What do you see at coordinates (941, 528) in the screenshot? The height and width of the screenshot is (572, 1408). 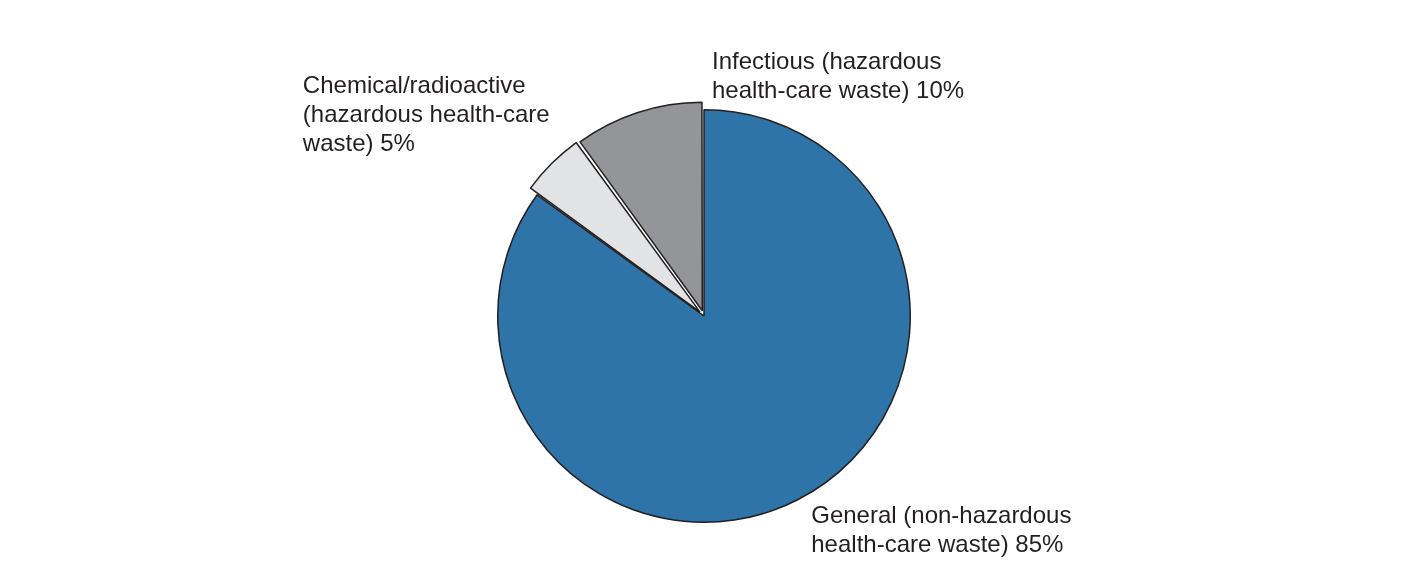 I see `slice-label: General (non-hazardous health-care waste) 85%` at bounding box center [941, 528].